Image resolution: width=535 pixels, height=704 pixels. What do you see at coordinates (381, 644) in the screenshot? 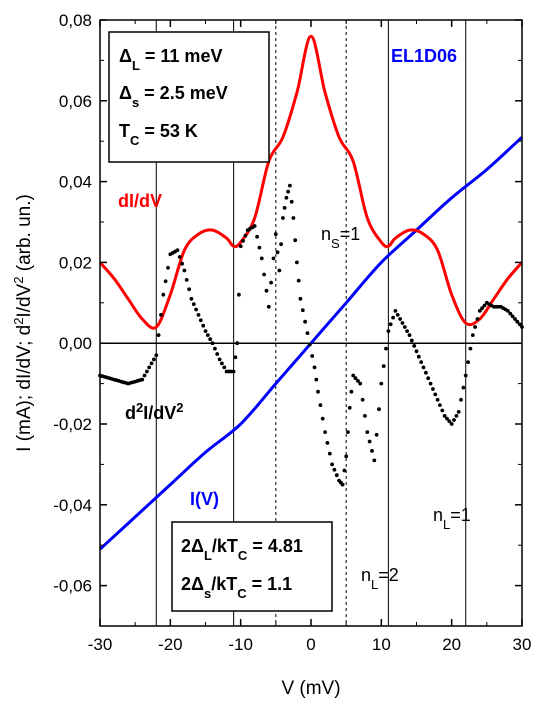
I see `x-tick-label: 10` at bounding box center [381, 644].